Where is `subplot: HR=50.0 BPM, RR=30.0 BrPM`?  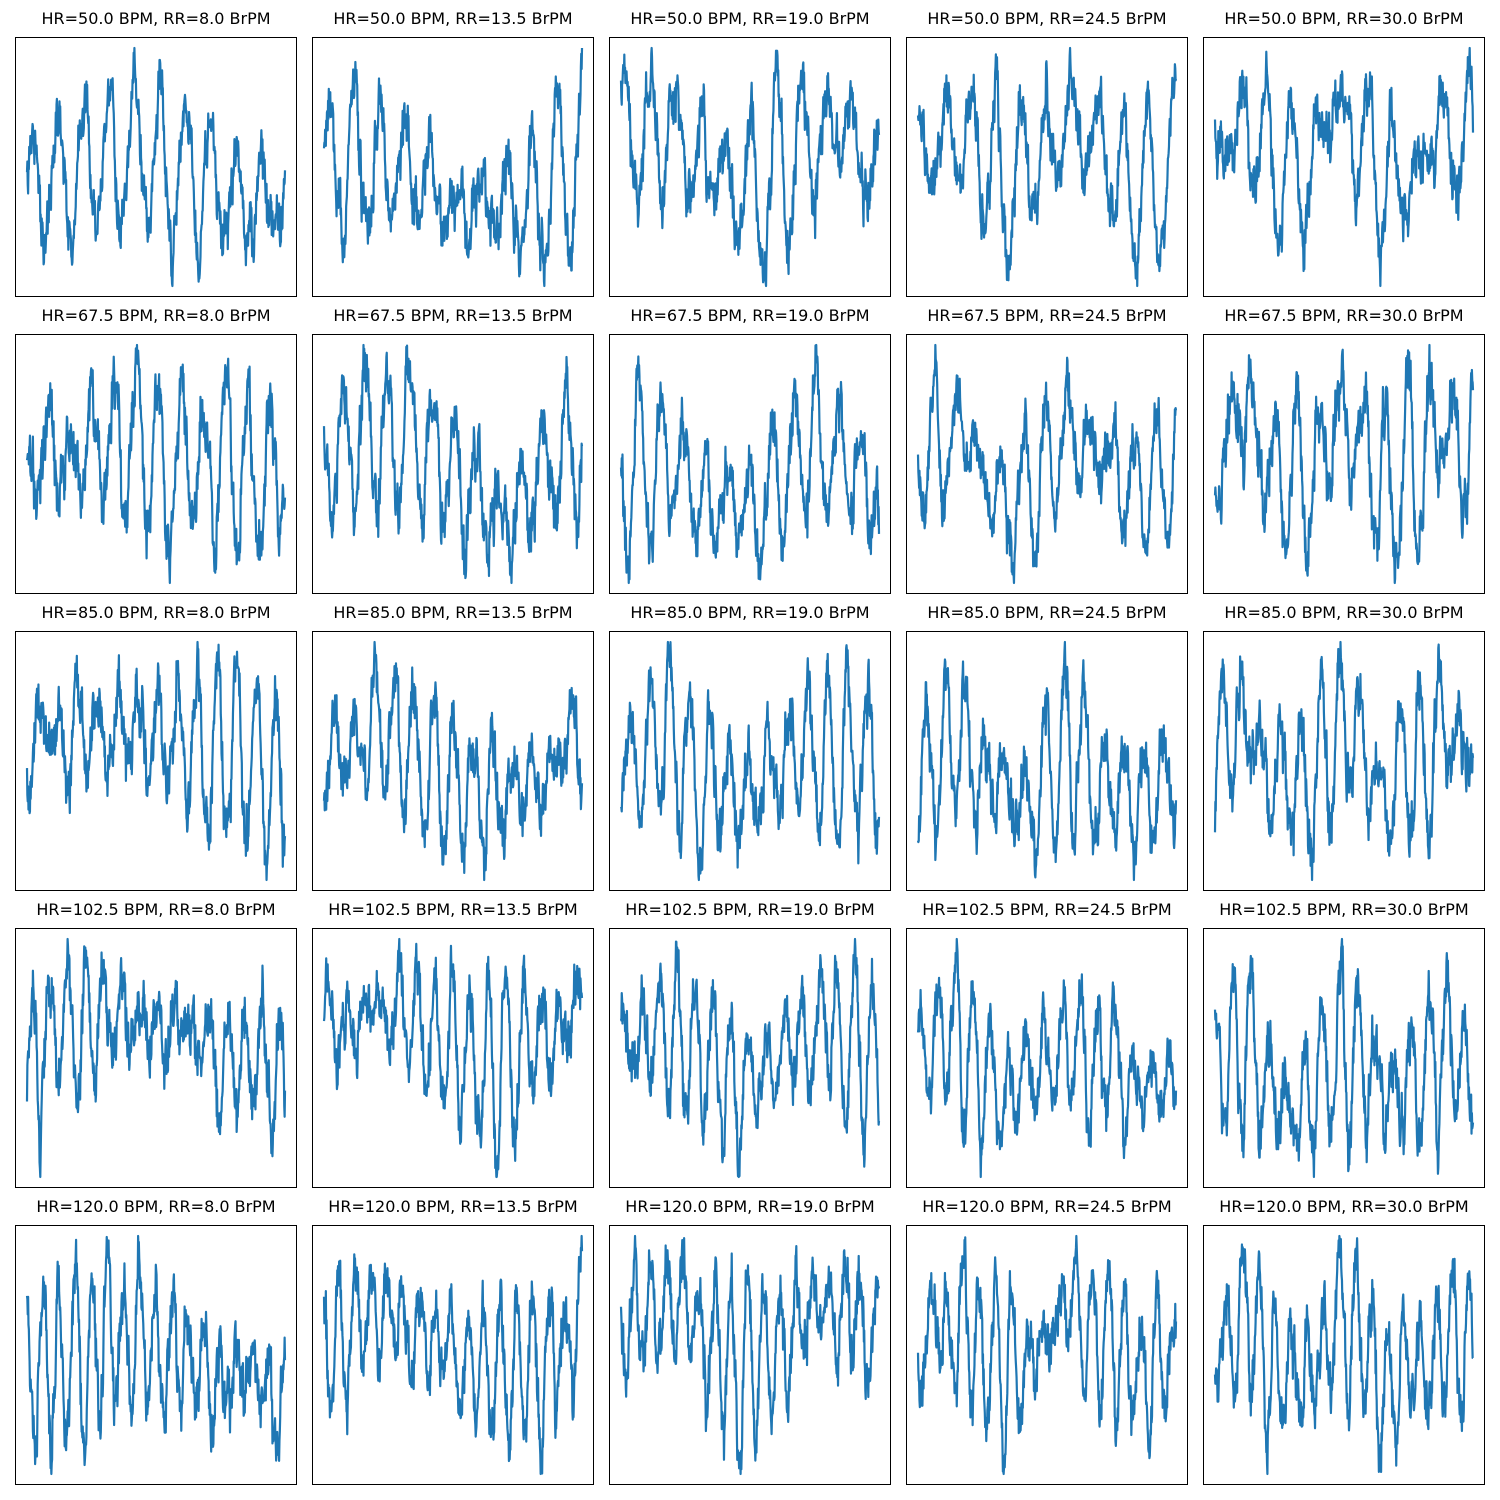 subplot: HR=50.0 BPM, RR=30.0 BrPM is located at coordinates (1344, 153).